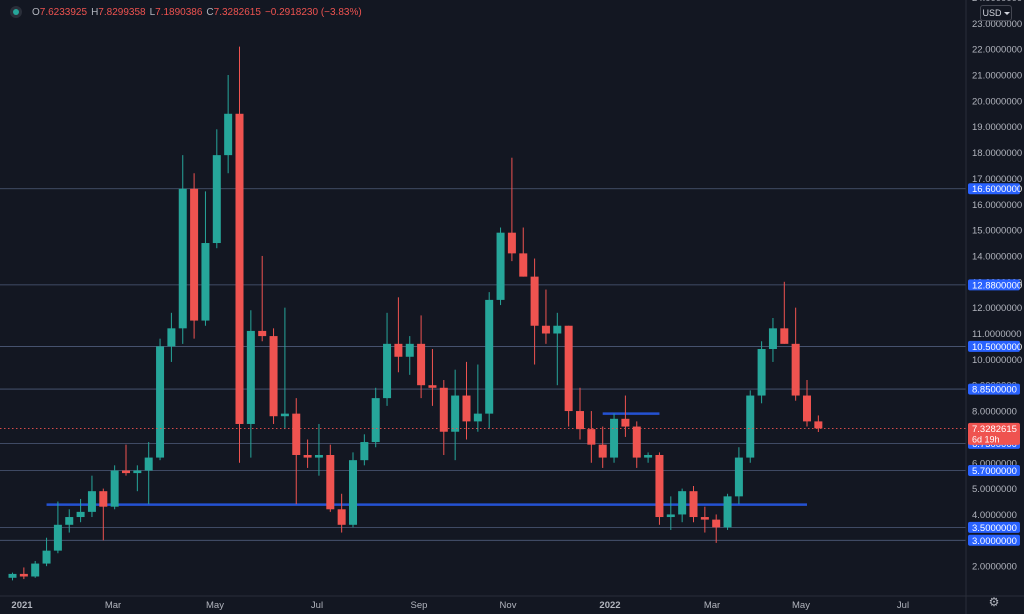 This screenshot has width=1024, height=614. What do you see at coordinates (994, 412) in the screenshot?
I see `price-tick-label: 8.0000000` at bounding box center [994, 412].